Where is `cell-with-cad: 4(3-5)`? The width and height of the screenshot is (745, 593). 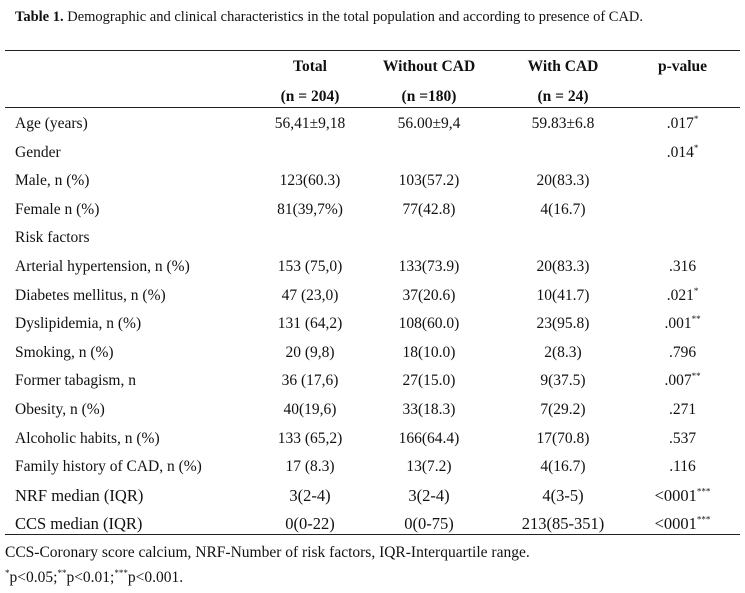 cell-with-cad: 4(3-5) is located at coordinates (563, 495).